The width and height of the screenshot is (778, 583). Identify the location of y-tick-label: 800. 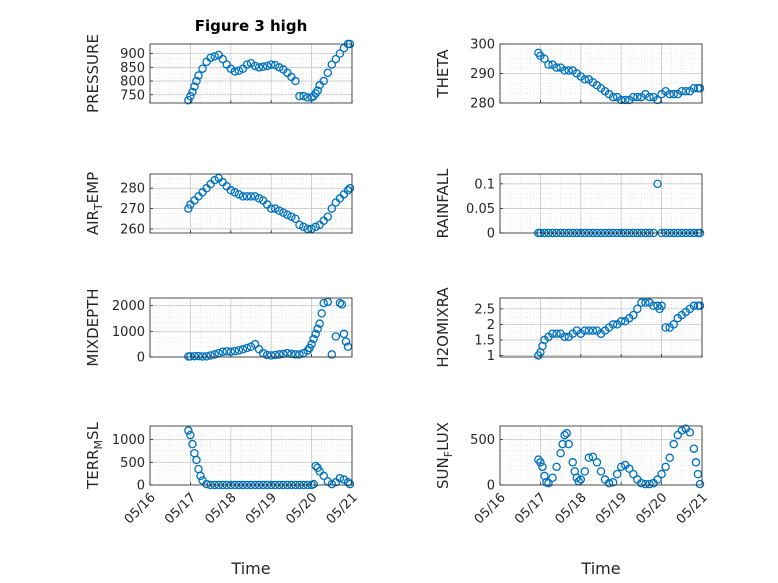
(132, 82).